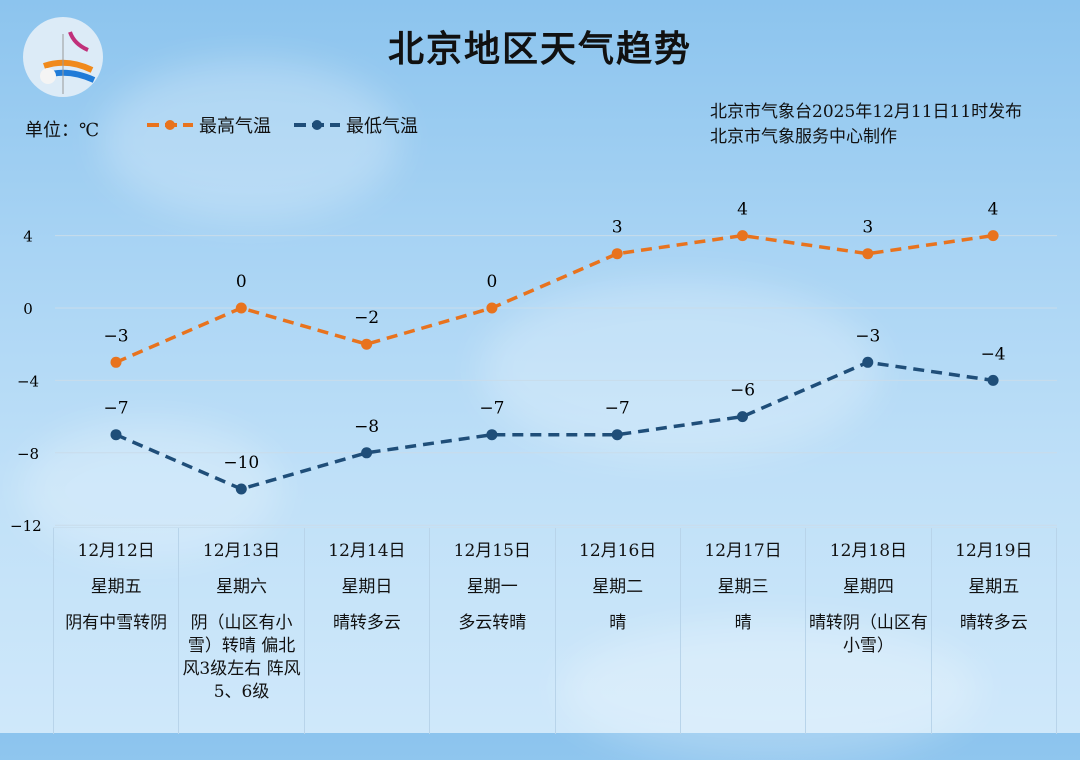  I want to click on data-label: −4, so click(993, 354).